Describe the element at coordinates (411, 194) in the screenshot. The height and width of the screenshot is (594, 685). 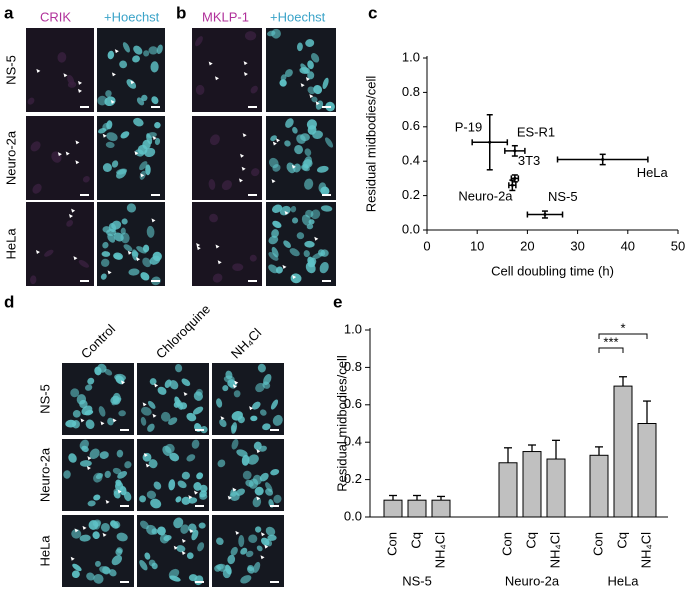
I see `y-tick-label: 0.2` at that location.